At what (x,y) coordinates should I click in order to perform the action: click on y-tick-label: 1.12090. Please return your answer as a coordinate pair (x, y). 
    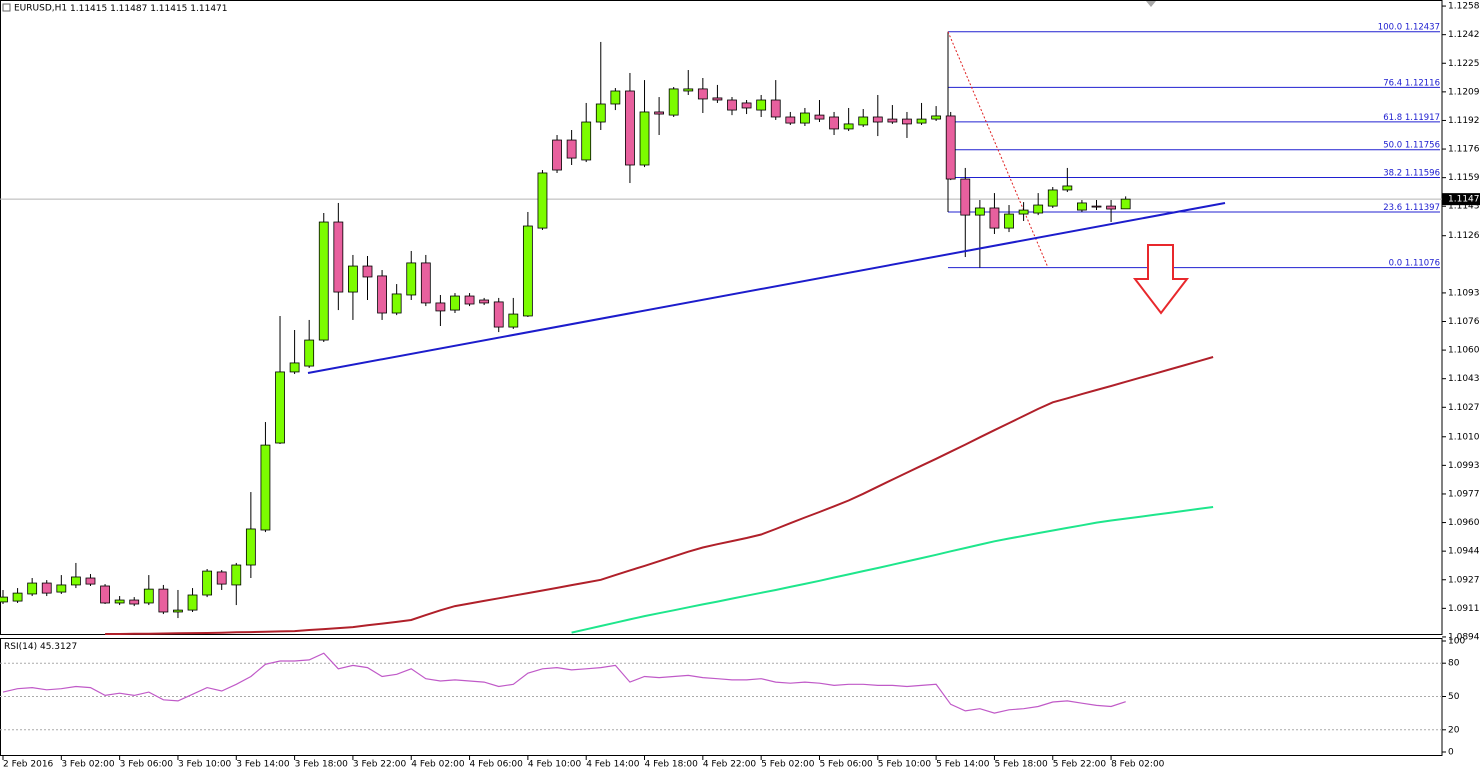
    Looking at the image, I should click on (1464, 92).